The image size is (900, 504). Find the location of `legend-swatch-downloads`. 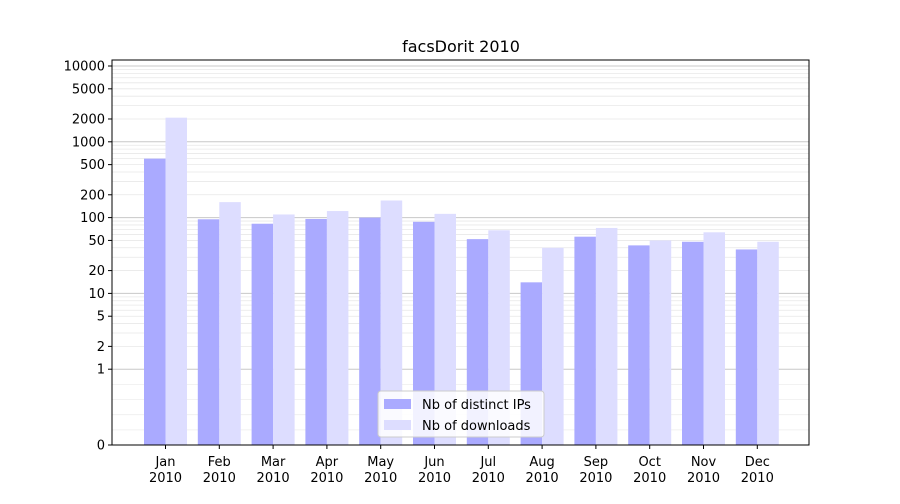

legend-swatch-downloads is located at coordinates (397, 425).